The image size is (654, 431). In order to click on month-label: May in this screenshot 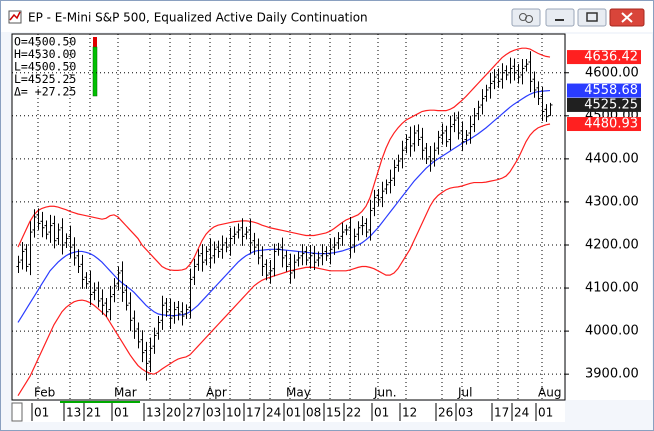, I will do `click(298, 393)`.